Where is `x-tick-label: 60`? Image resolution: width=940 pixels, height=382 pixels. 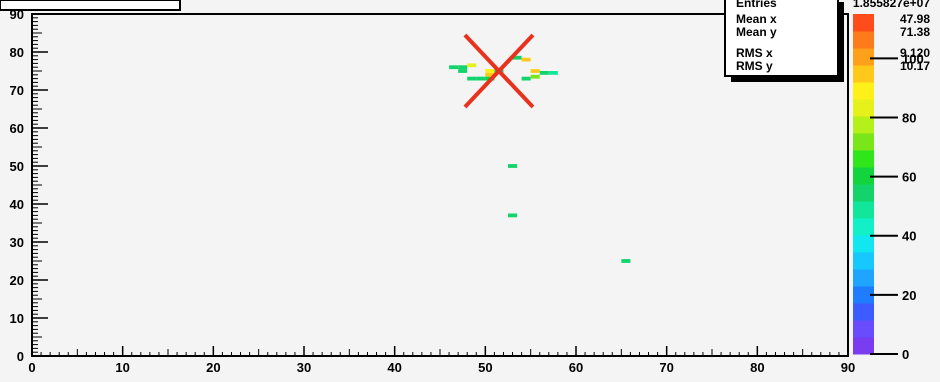 x-tick-label: 60 is located at coordinates (576, 367).